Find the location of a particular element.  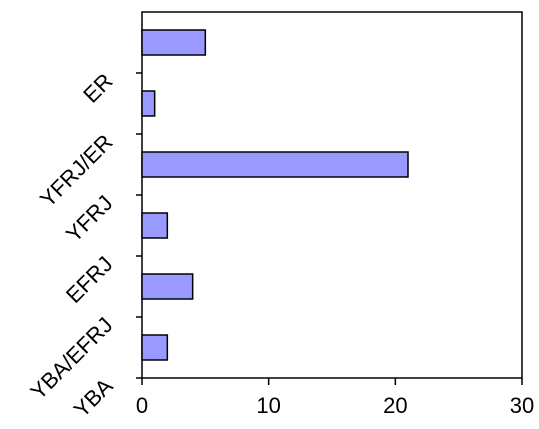

x-tick-label: 30 is located at coordinates (522, 405).